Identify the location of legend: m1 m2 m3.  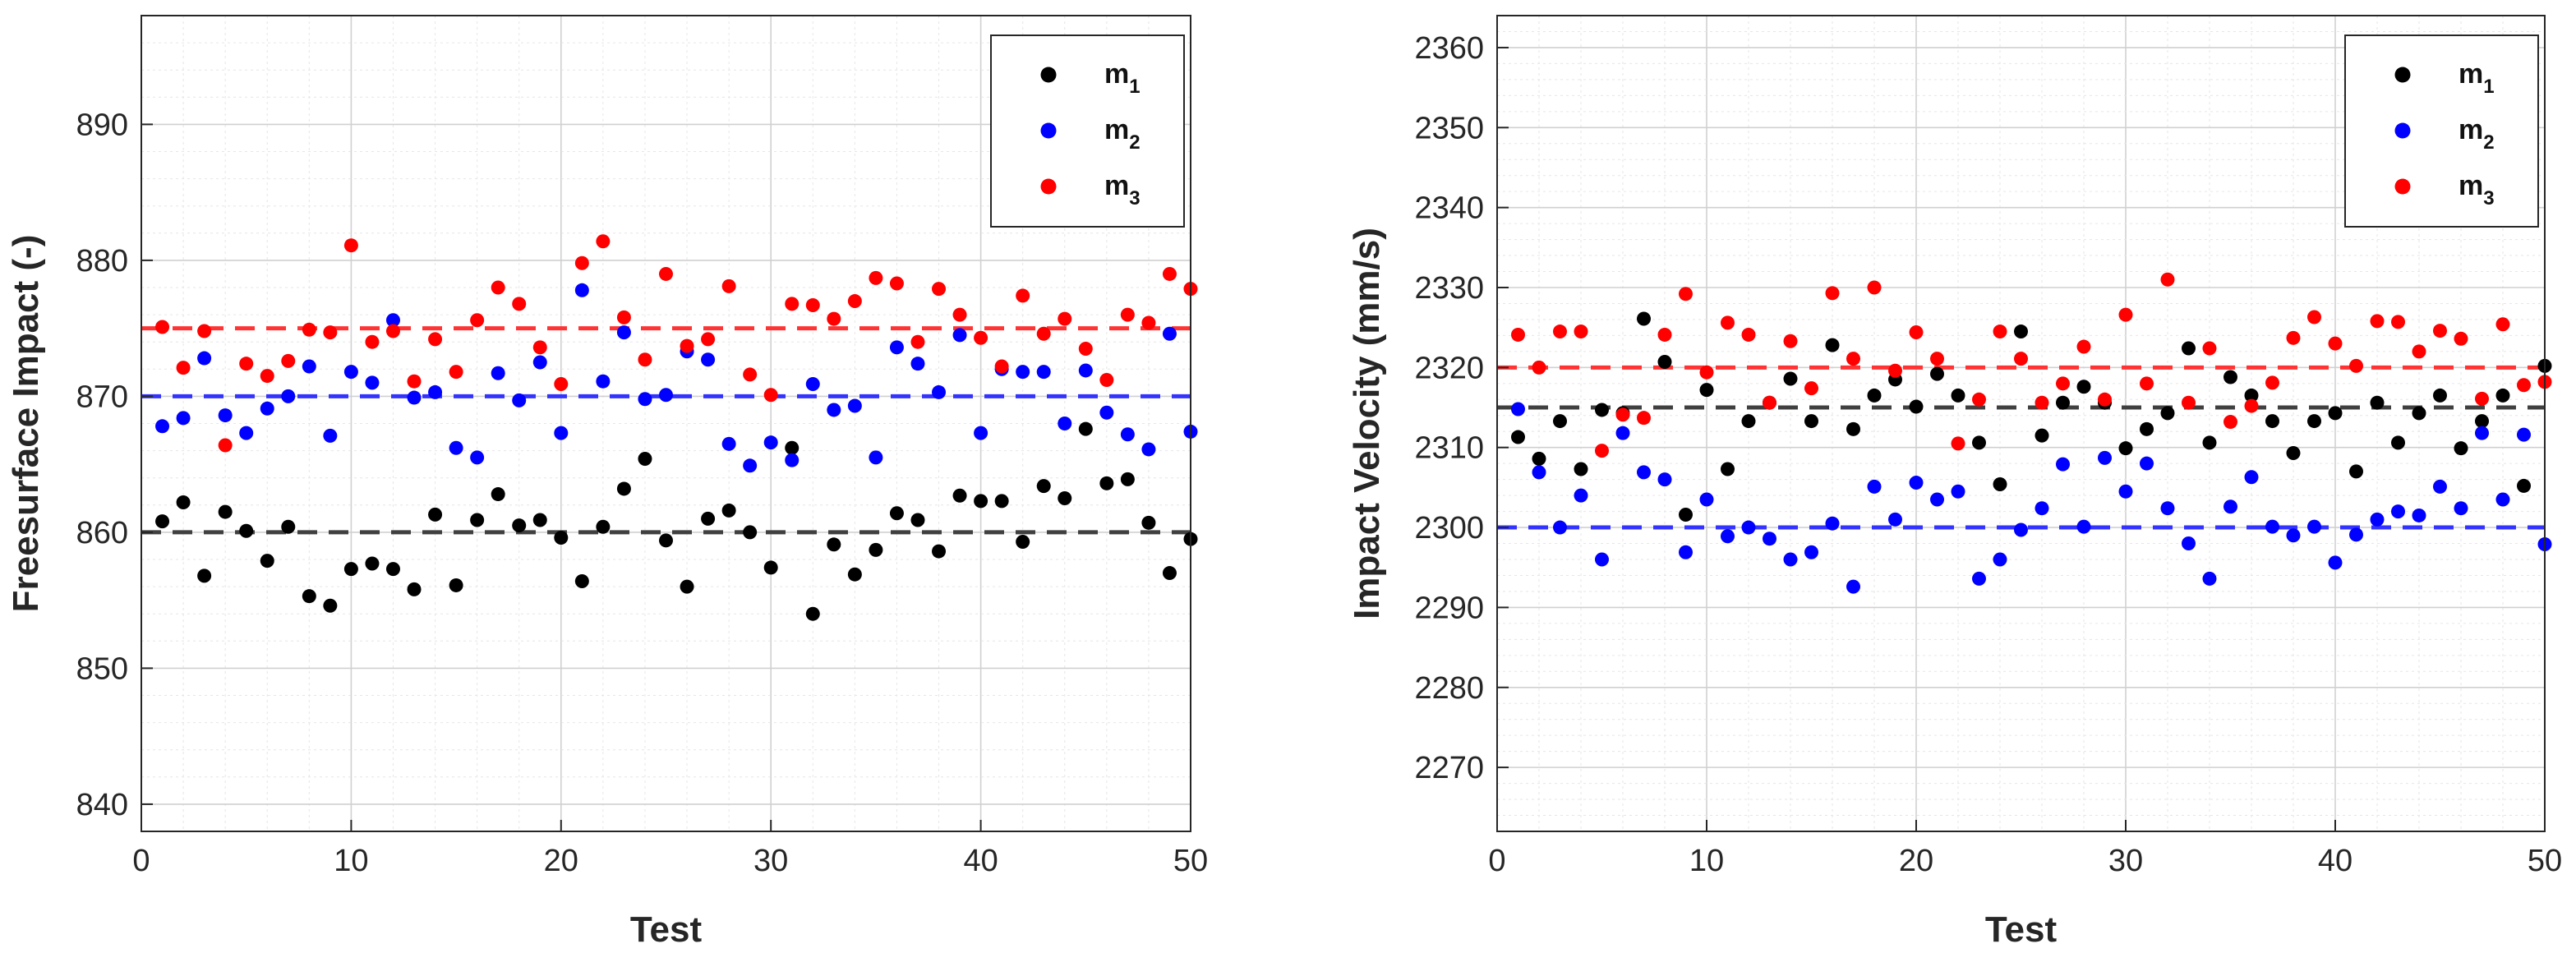
(2441, 131).